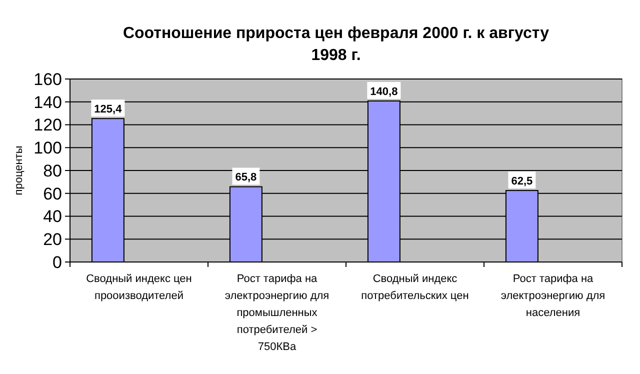 The image size is (640, 374). What do you see at coordinates (48, 102) in the screenshot?
I see `y-tick-label: 140` at bounding box center [48, 102].